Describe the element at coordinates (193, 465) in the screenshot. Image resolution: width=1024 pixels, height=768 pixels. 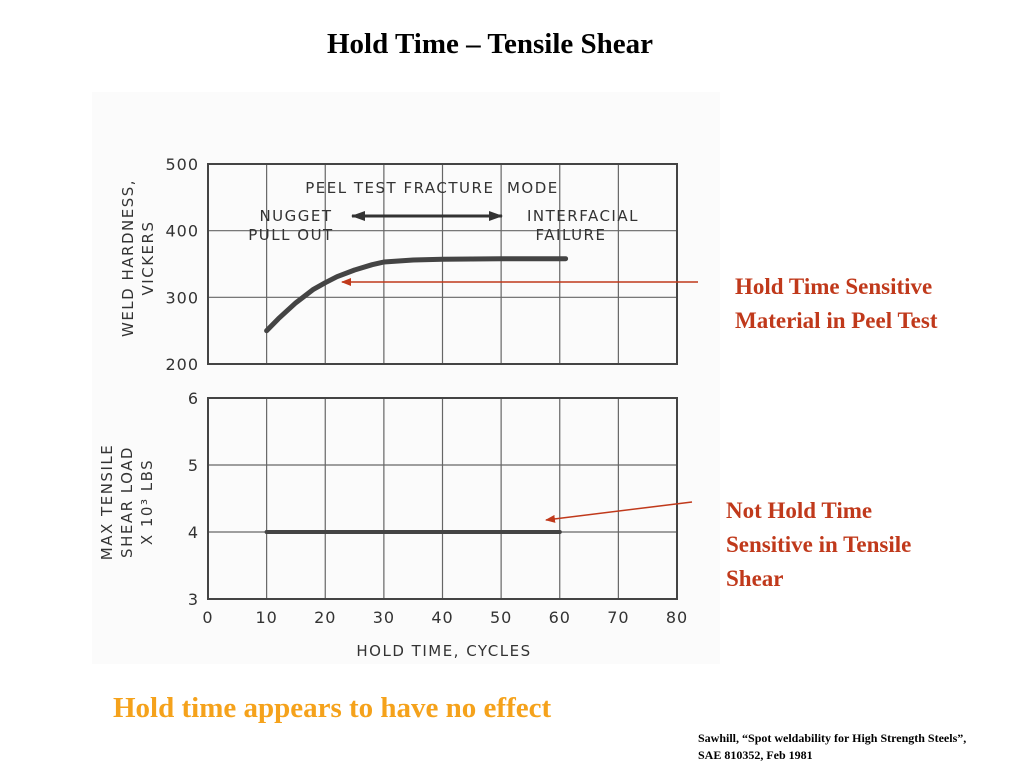
I see `tensile-ytick-label: 5` at that location.